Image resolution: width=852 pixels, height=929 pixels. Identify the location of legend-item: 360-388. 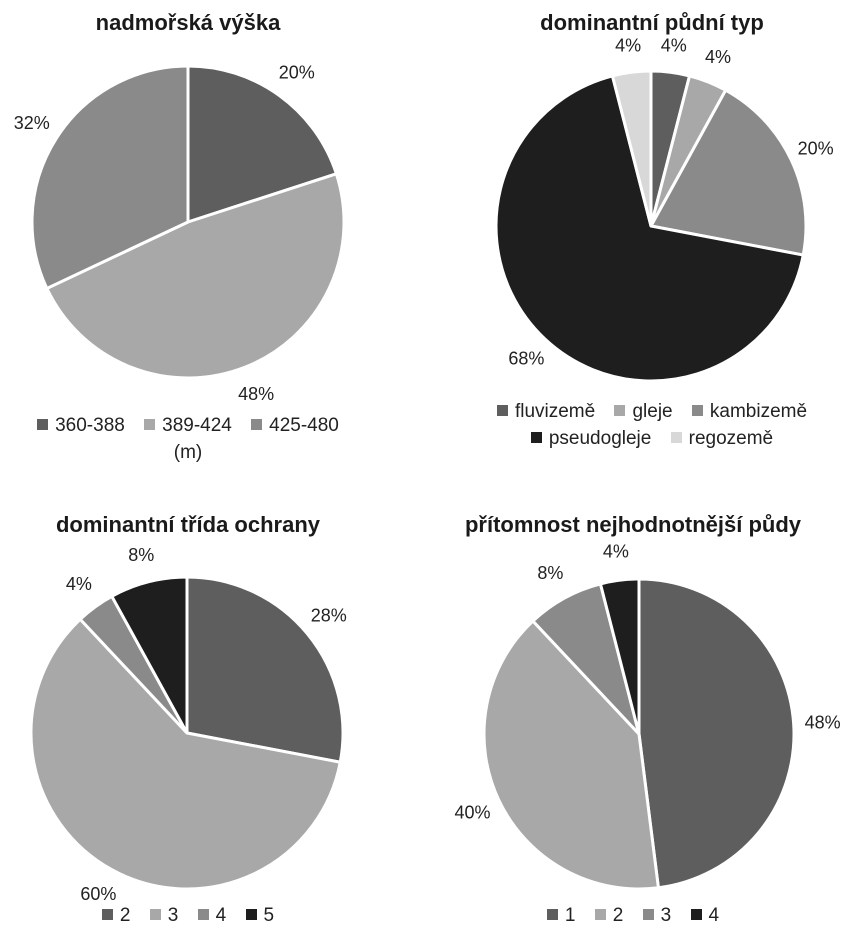
(81, 425).